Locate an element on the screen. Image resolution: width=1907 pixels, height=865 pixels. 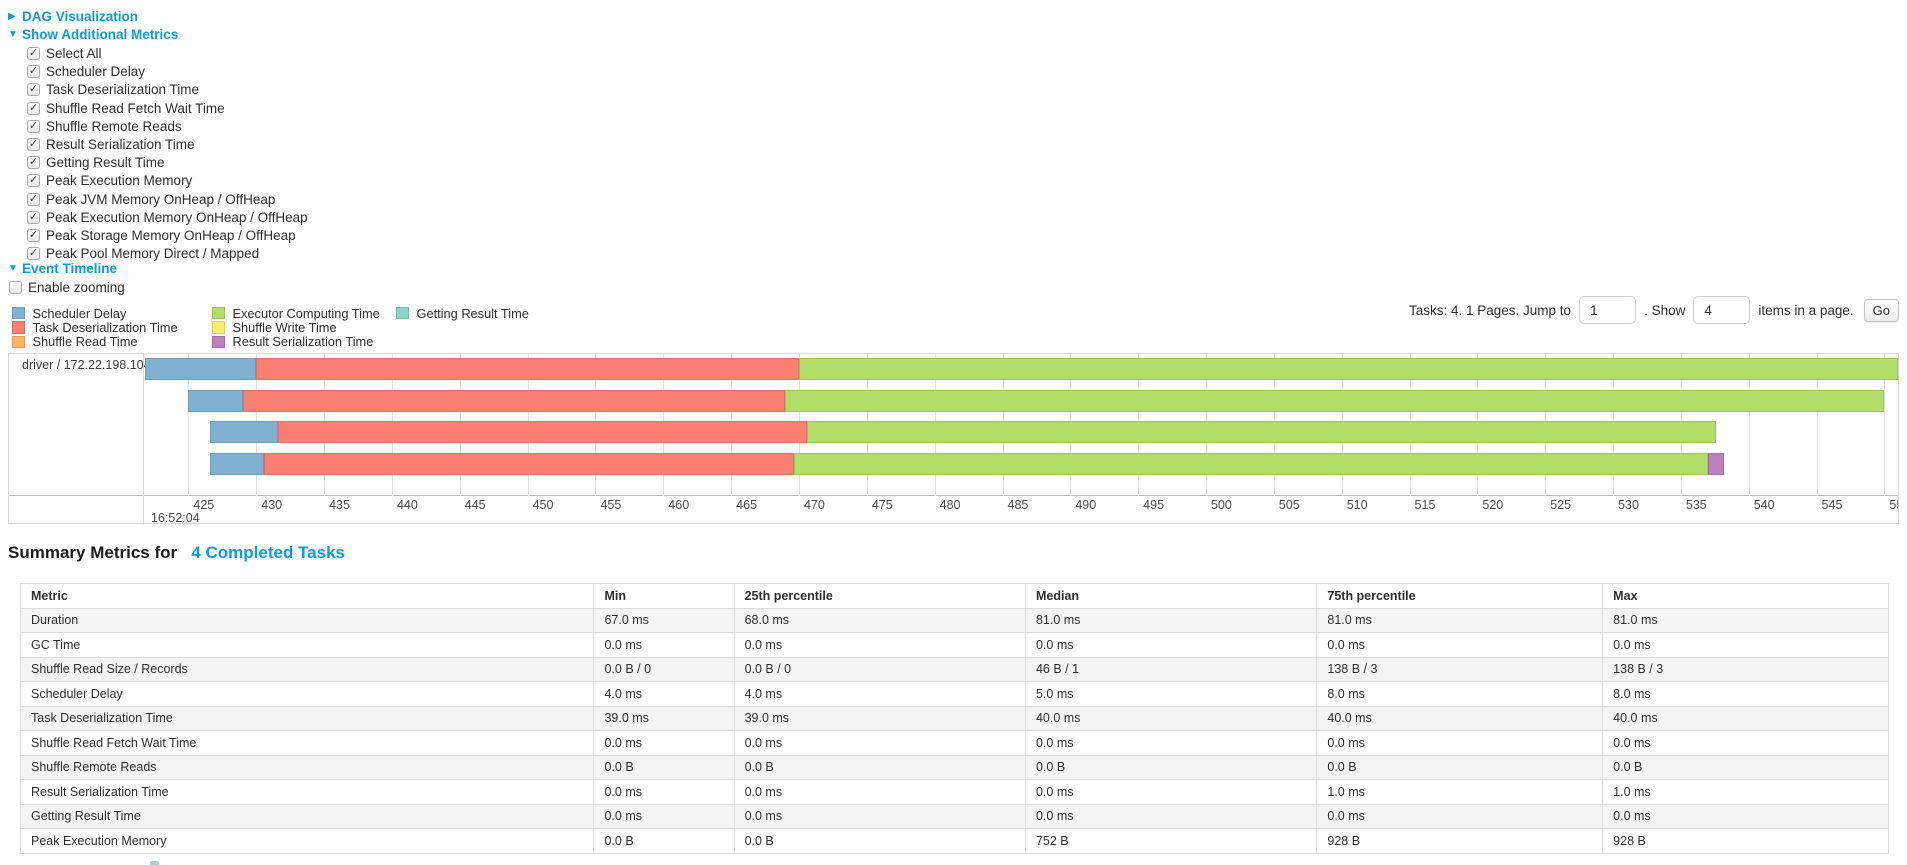
checkbox-task-deserialization-time: ✓ is located at coordinates (33, 90).